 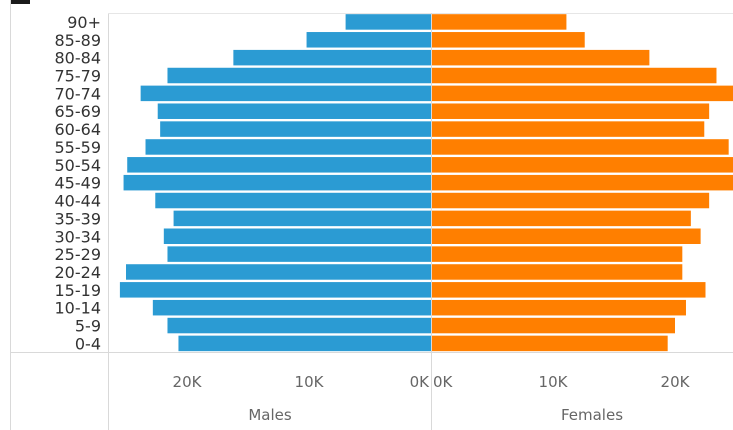 I want to click on age-group-label: 45-49, so click(x=78, y=183).